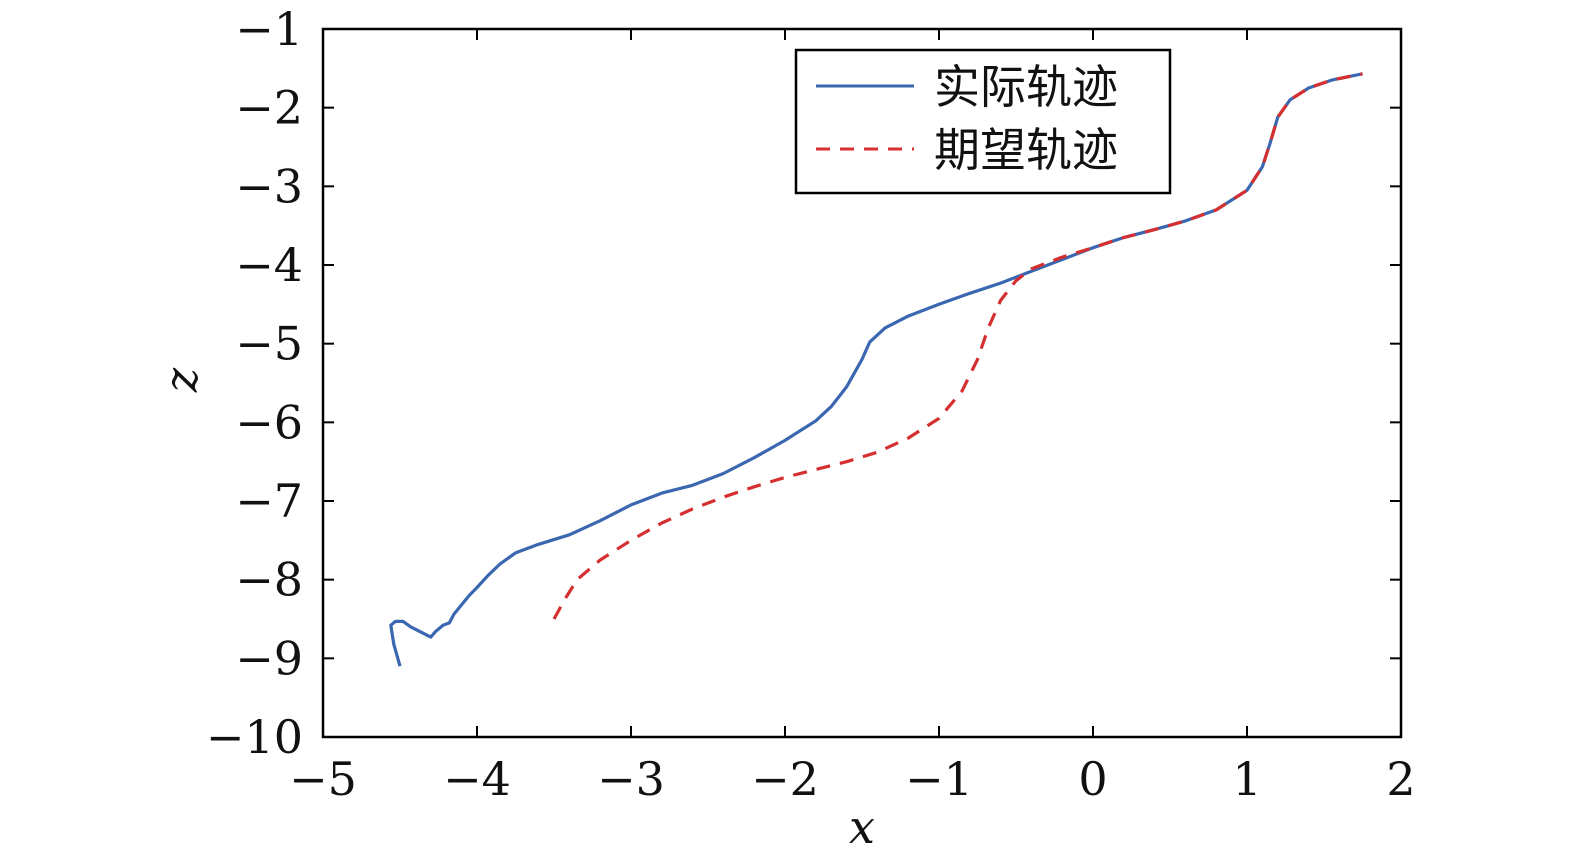  I want to click on y-tick-label: −3, so click(269, 186).